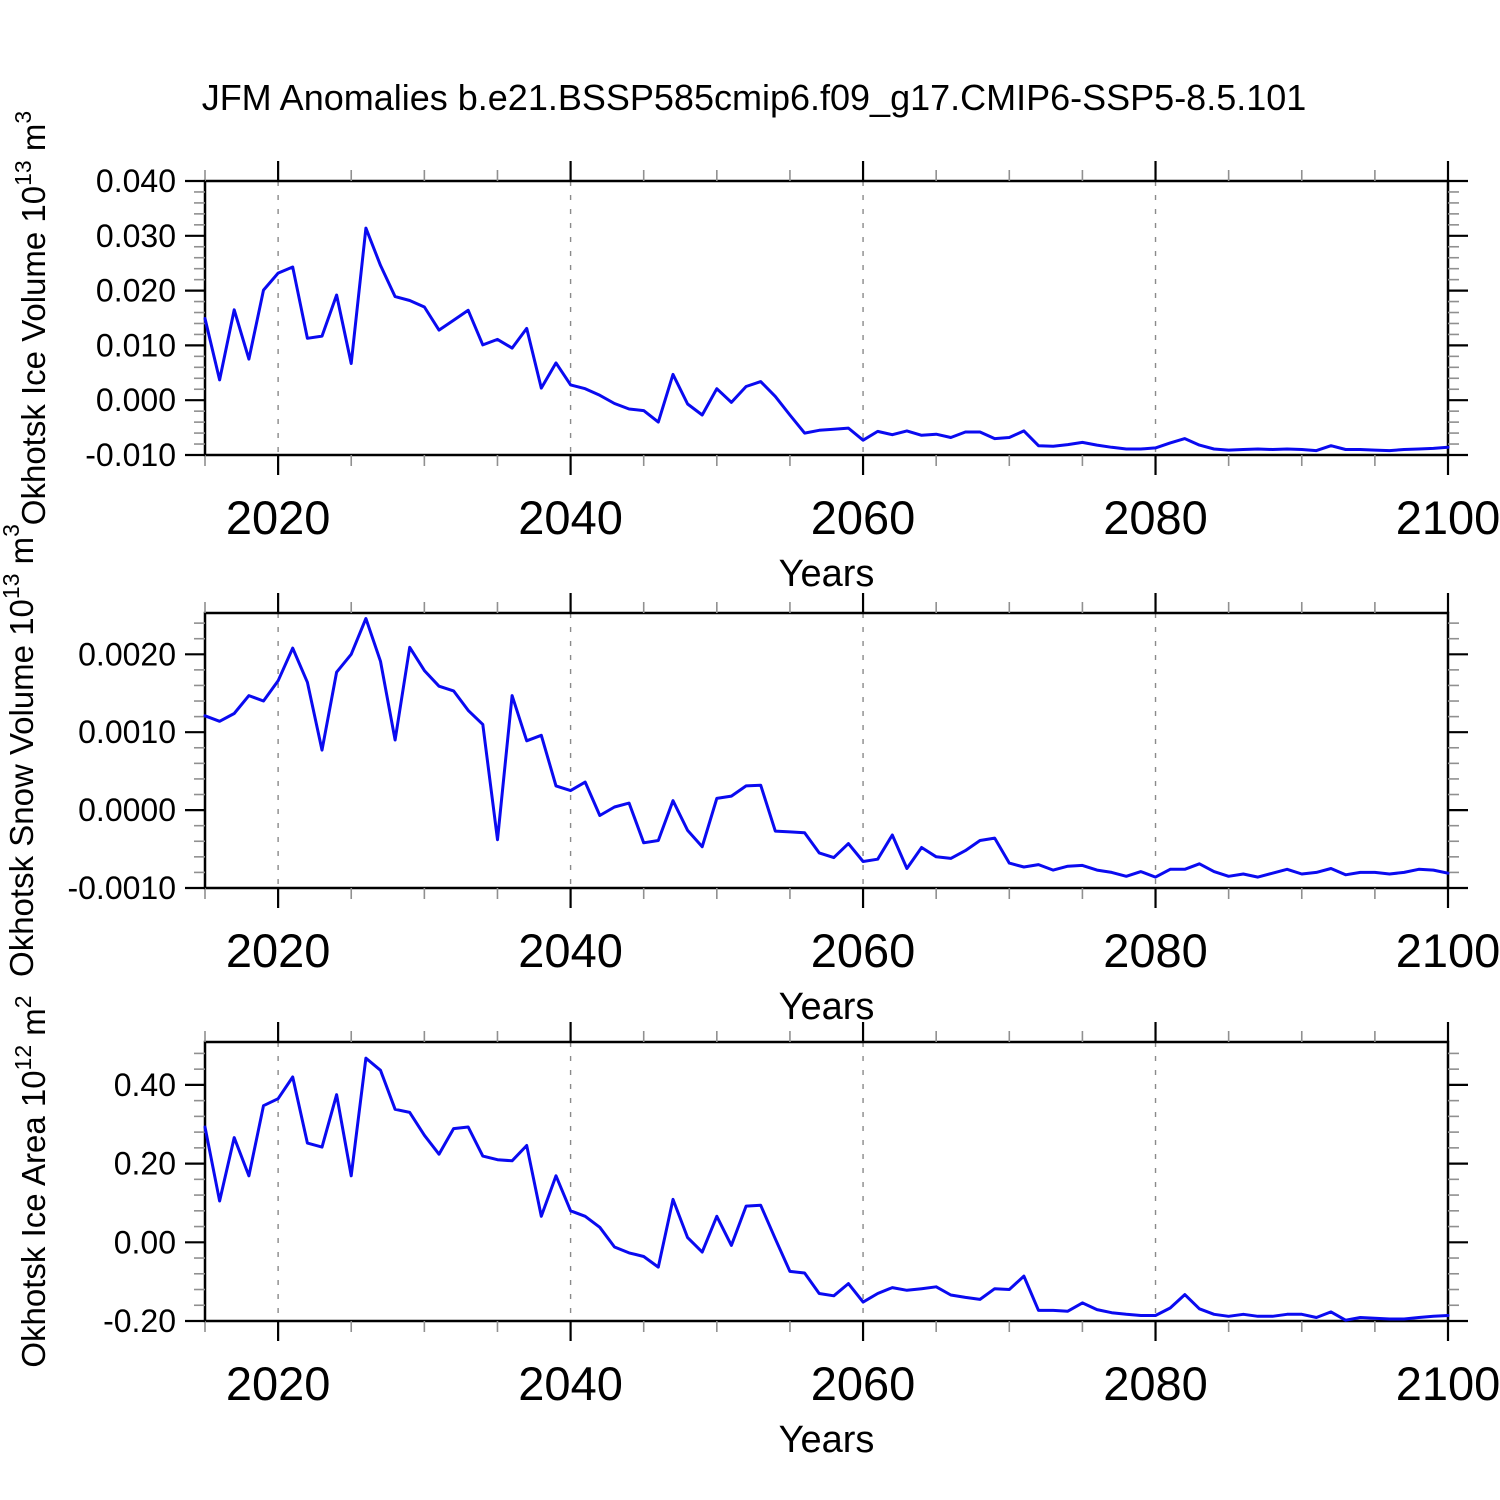 Image resolution: width=1500 pixels, height=1500 pixels. What do you see at coordinates (31, 1181) in the screenshot?
I see `y-axis-title: Okhotsk Ice Area 1012 m2` at bounding box center [31, 1181].